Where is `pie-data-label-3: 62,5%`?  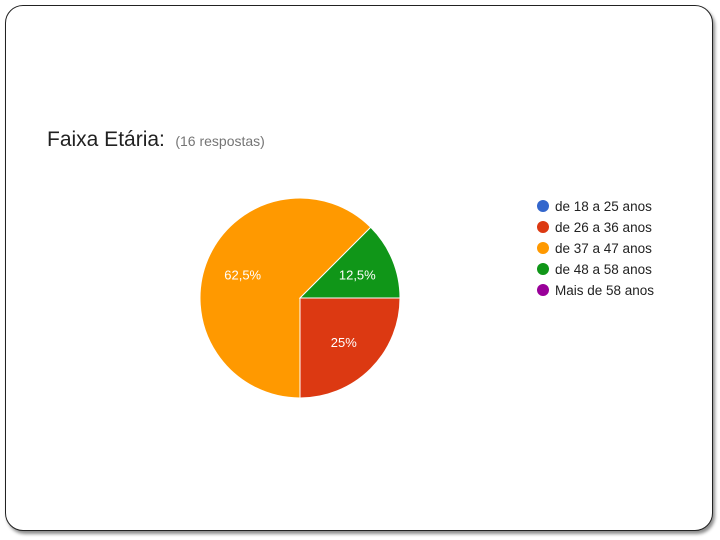 pie-data-label-3: 62,5% is located at coordinates (242, 274).